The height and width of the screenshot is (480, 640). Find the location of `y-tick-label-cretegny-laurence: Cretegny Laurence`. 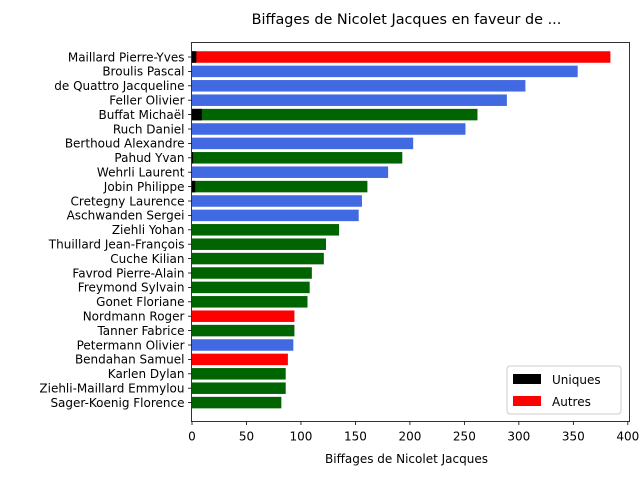

y-tick-label-cretegny-laurence: Cretegny Laurence is located at coordinates (128, 201).